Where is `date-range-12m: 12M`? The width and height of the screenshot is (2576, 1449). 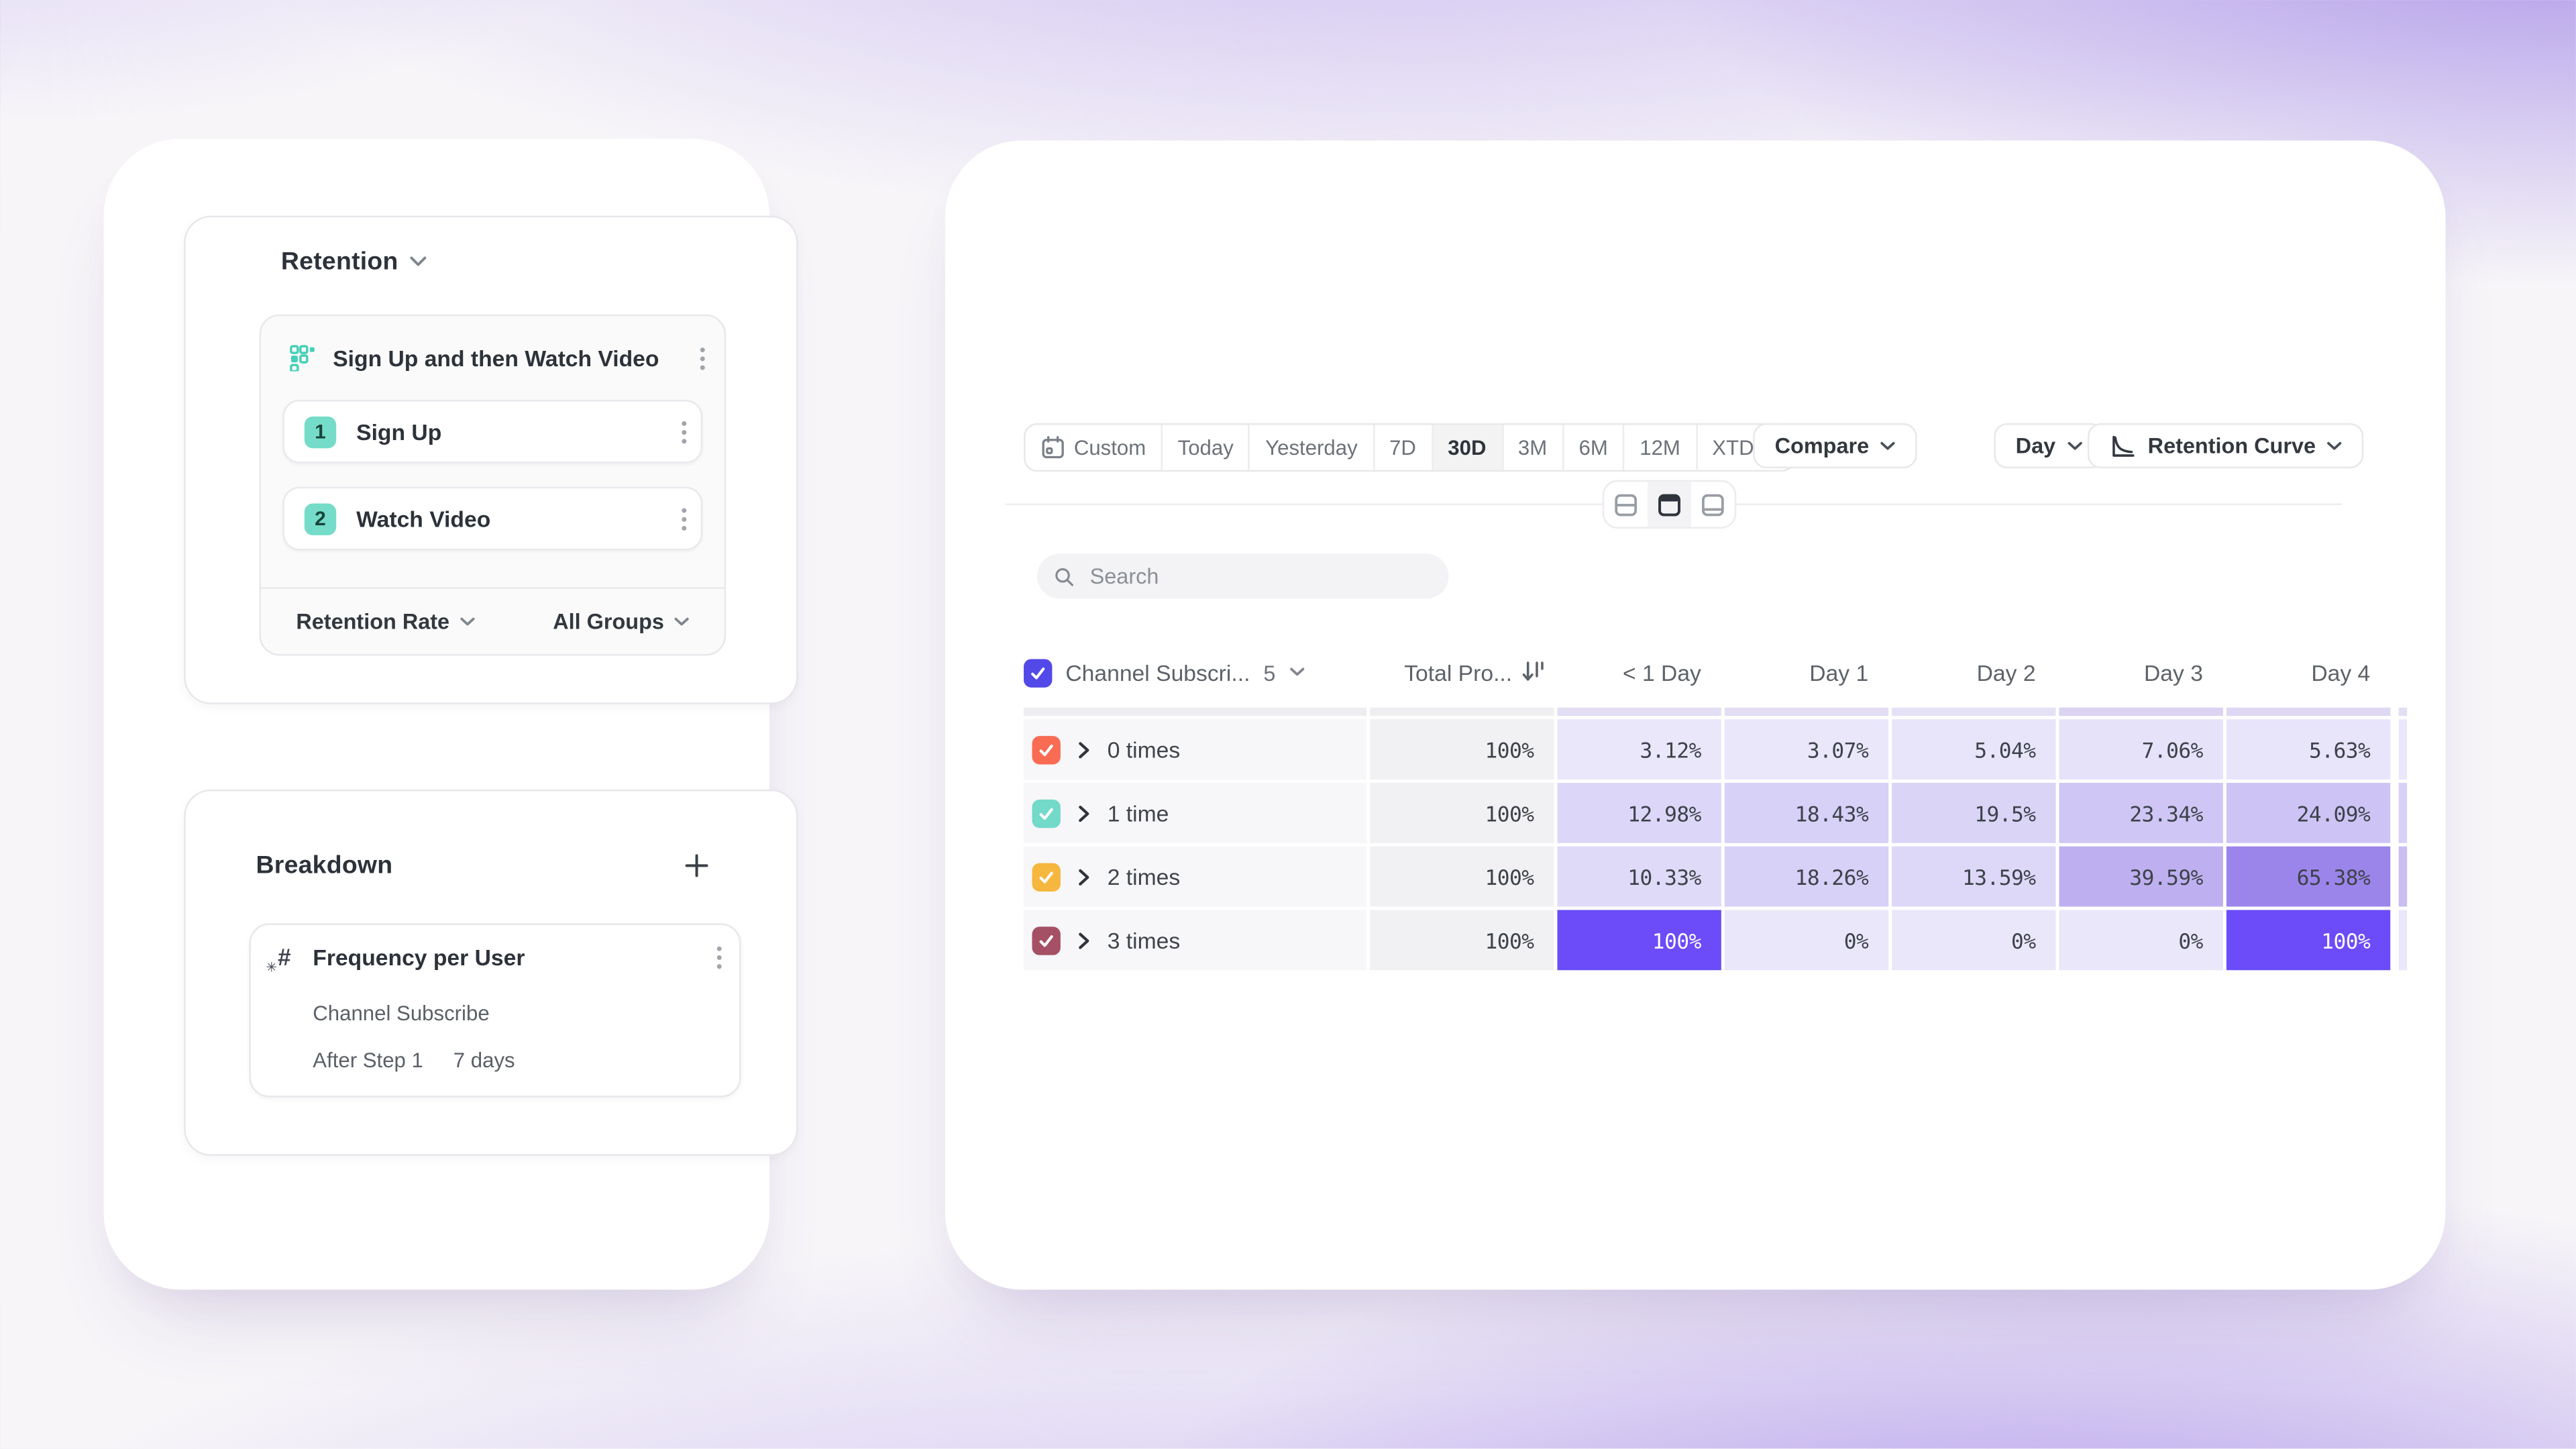
date-range-12m: 12M is located at coordinates (1661, 447).